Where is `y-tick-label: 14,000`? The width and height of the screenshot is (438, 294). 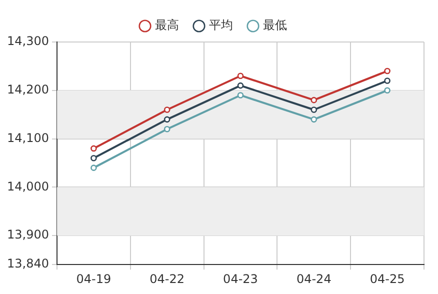
y-tick-label: 14,000 is located at coordinates (27, 186).